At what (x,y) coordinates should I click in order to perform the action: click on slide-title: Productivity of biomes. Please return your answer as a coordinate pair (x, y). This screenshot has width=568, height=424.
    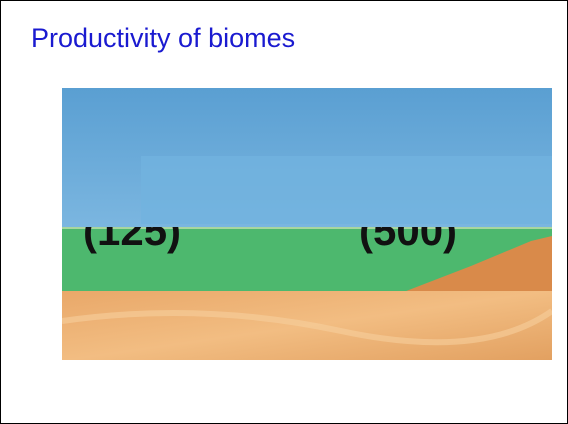
    Looking at the image, I should click on (163, 38).